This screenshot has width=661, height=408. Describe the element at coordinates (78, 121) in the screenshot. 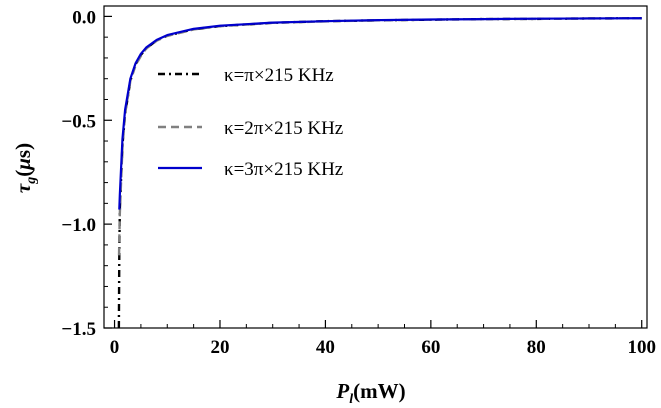

I see `y-tick-label: −0.5` at that location.